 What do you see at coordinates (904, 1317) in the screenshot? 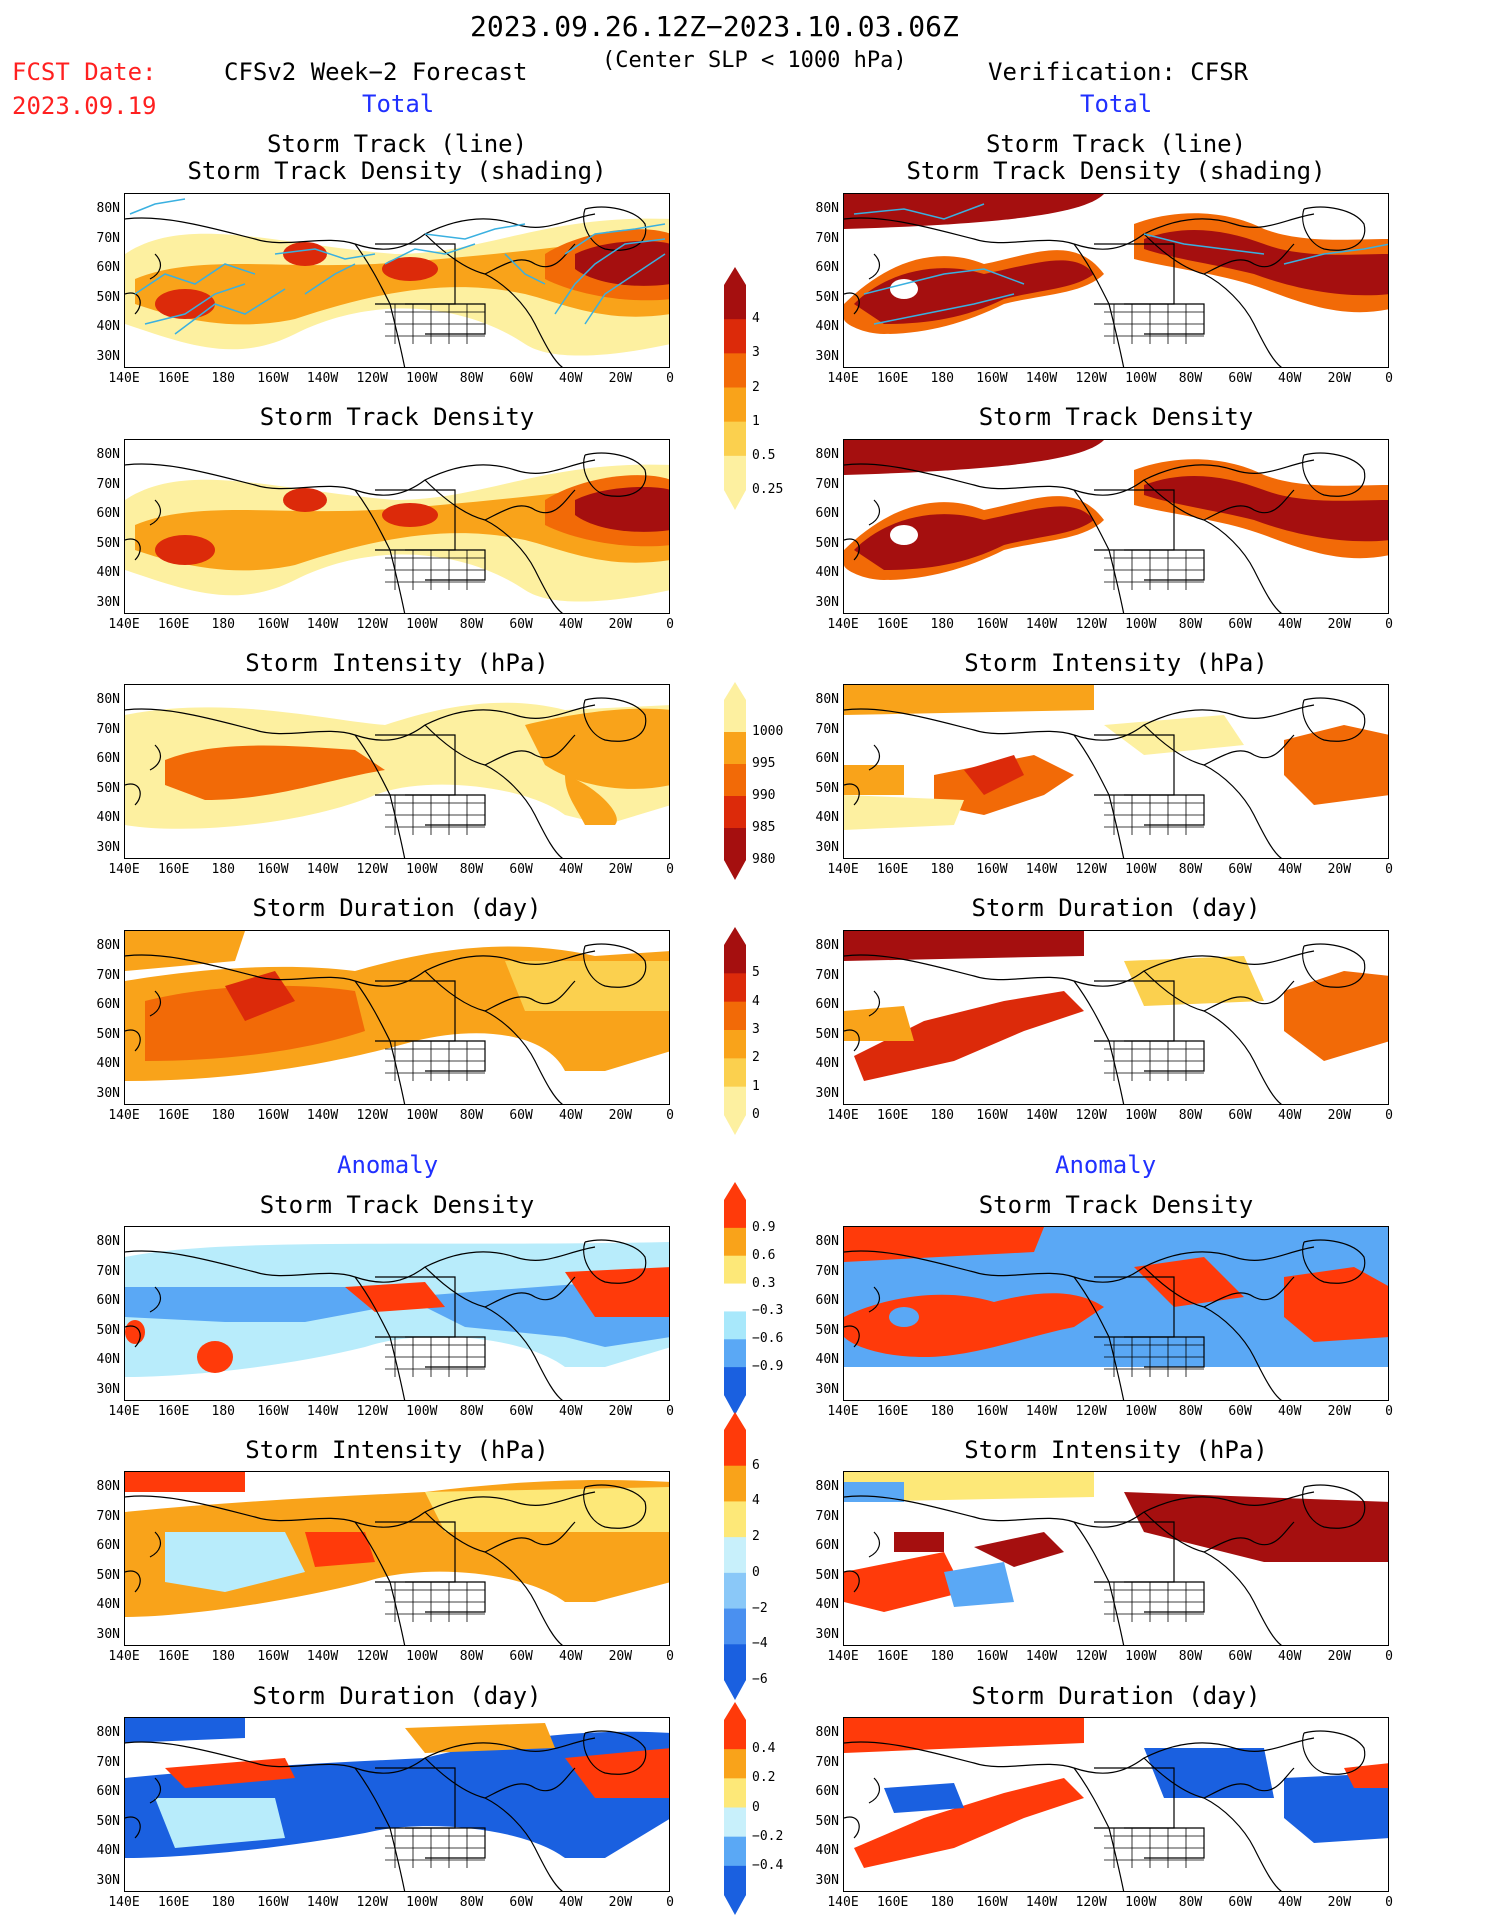
I see `negative-anomaly` at bounding box center [904, 1317].